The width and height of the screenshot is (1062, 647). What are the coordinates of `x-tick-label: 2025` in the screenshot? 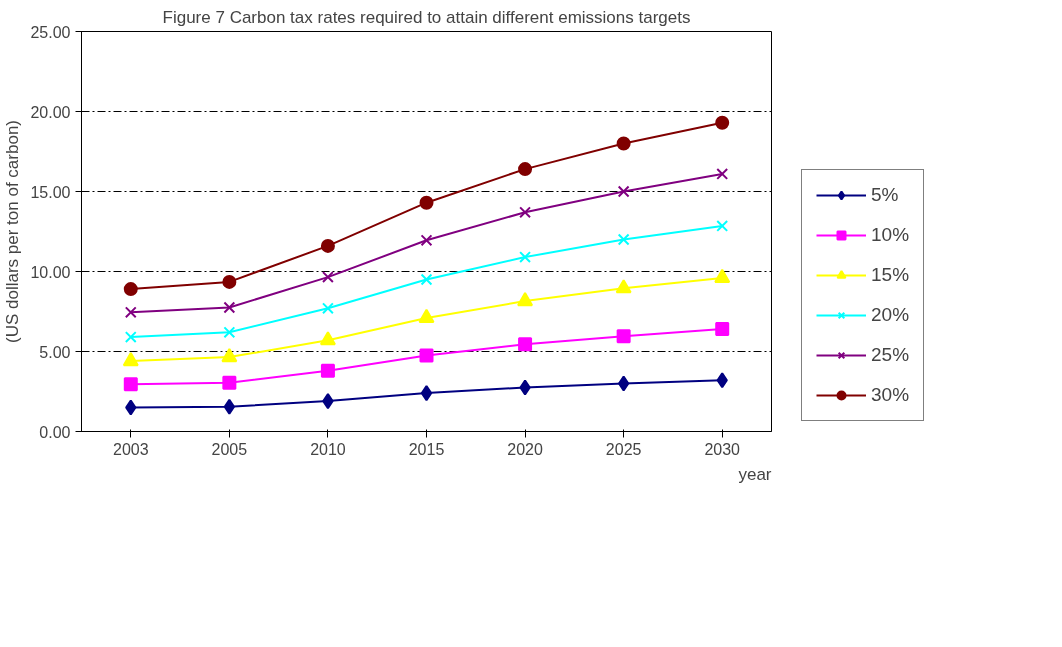 It's located at (623, 449).